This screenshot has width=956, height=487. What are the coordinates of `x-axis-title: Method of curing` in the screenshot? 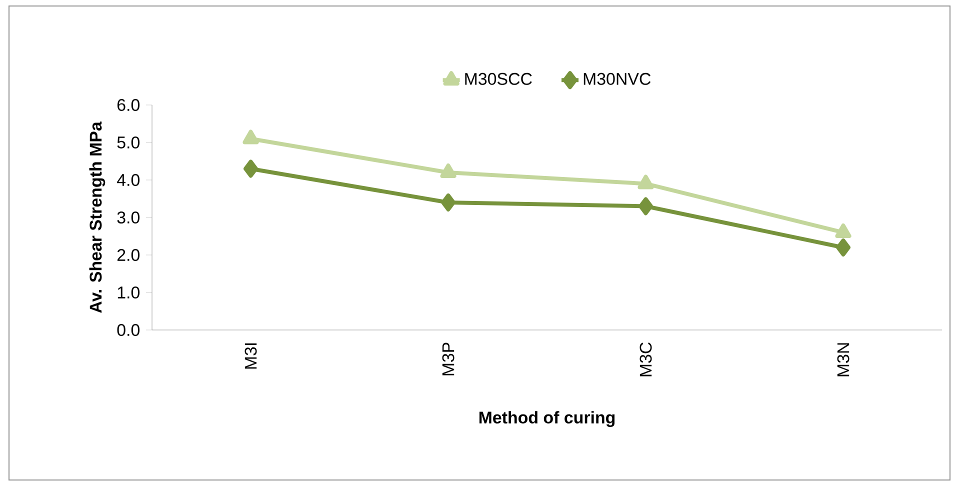 It's located at (547, 419).